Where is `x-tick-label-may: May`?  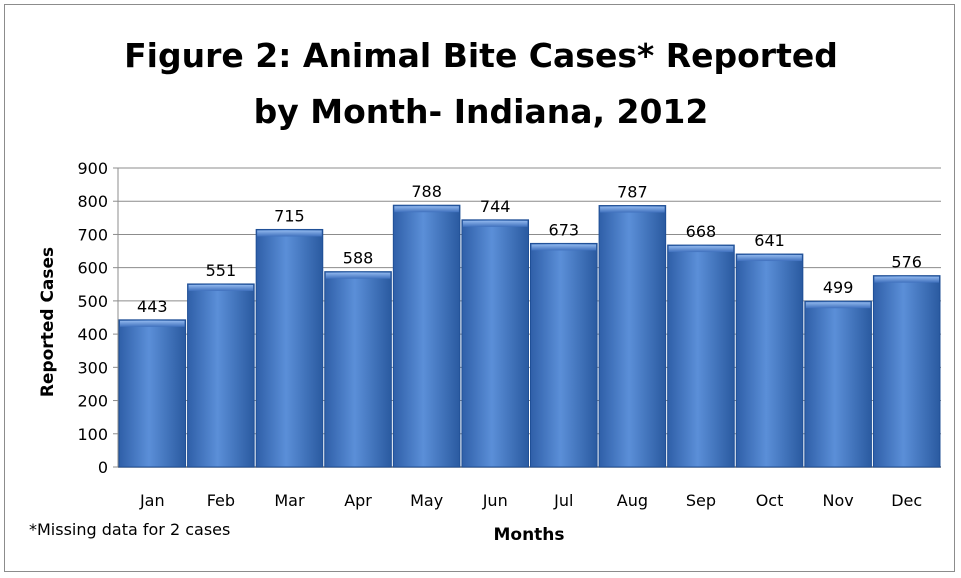
x-tick-label-may: May is located at coordinates (426, 500).